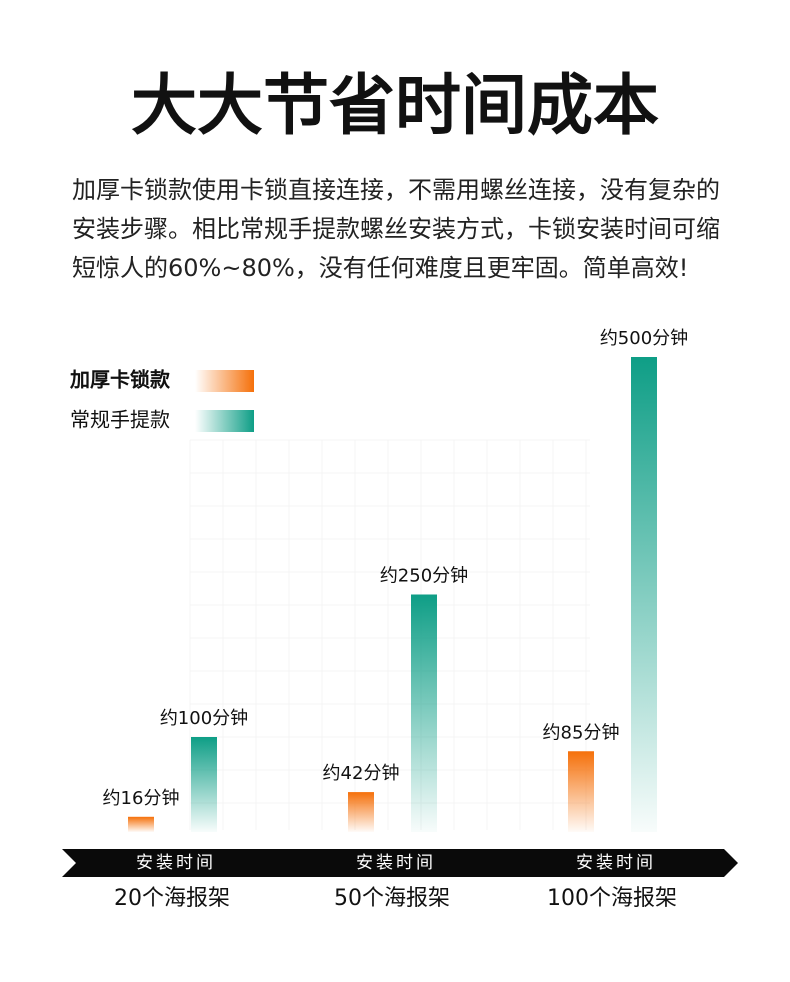 This screenshot has height=982, width=790. I want to click on chart-title: 大大节省时间成本, so click(395, 105).